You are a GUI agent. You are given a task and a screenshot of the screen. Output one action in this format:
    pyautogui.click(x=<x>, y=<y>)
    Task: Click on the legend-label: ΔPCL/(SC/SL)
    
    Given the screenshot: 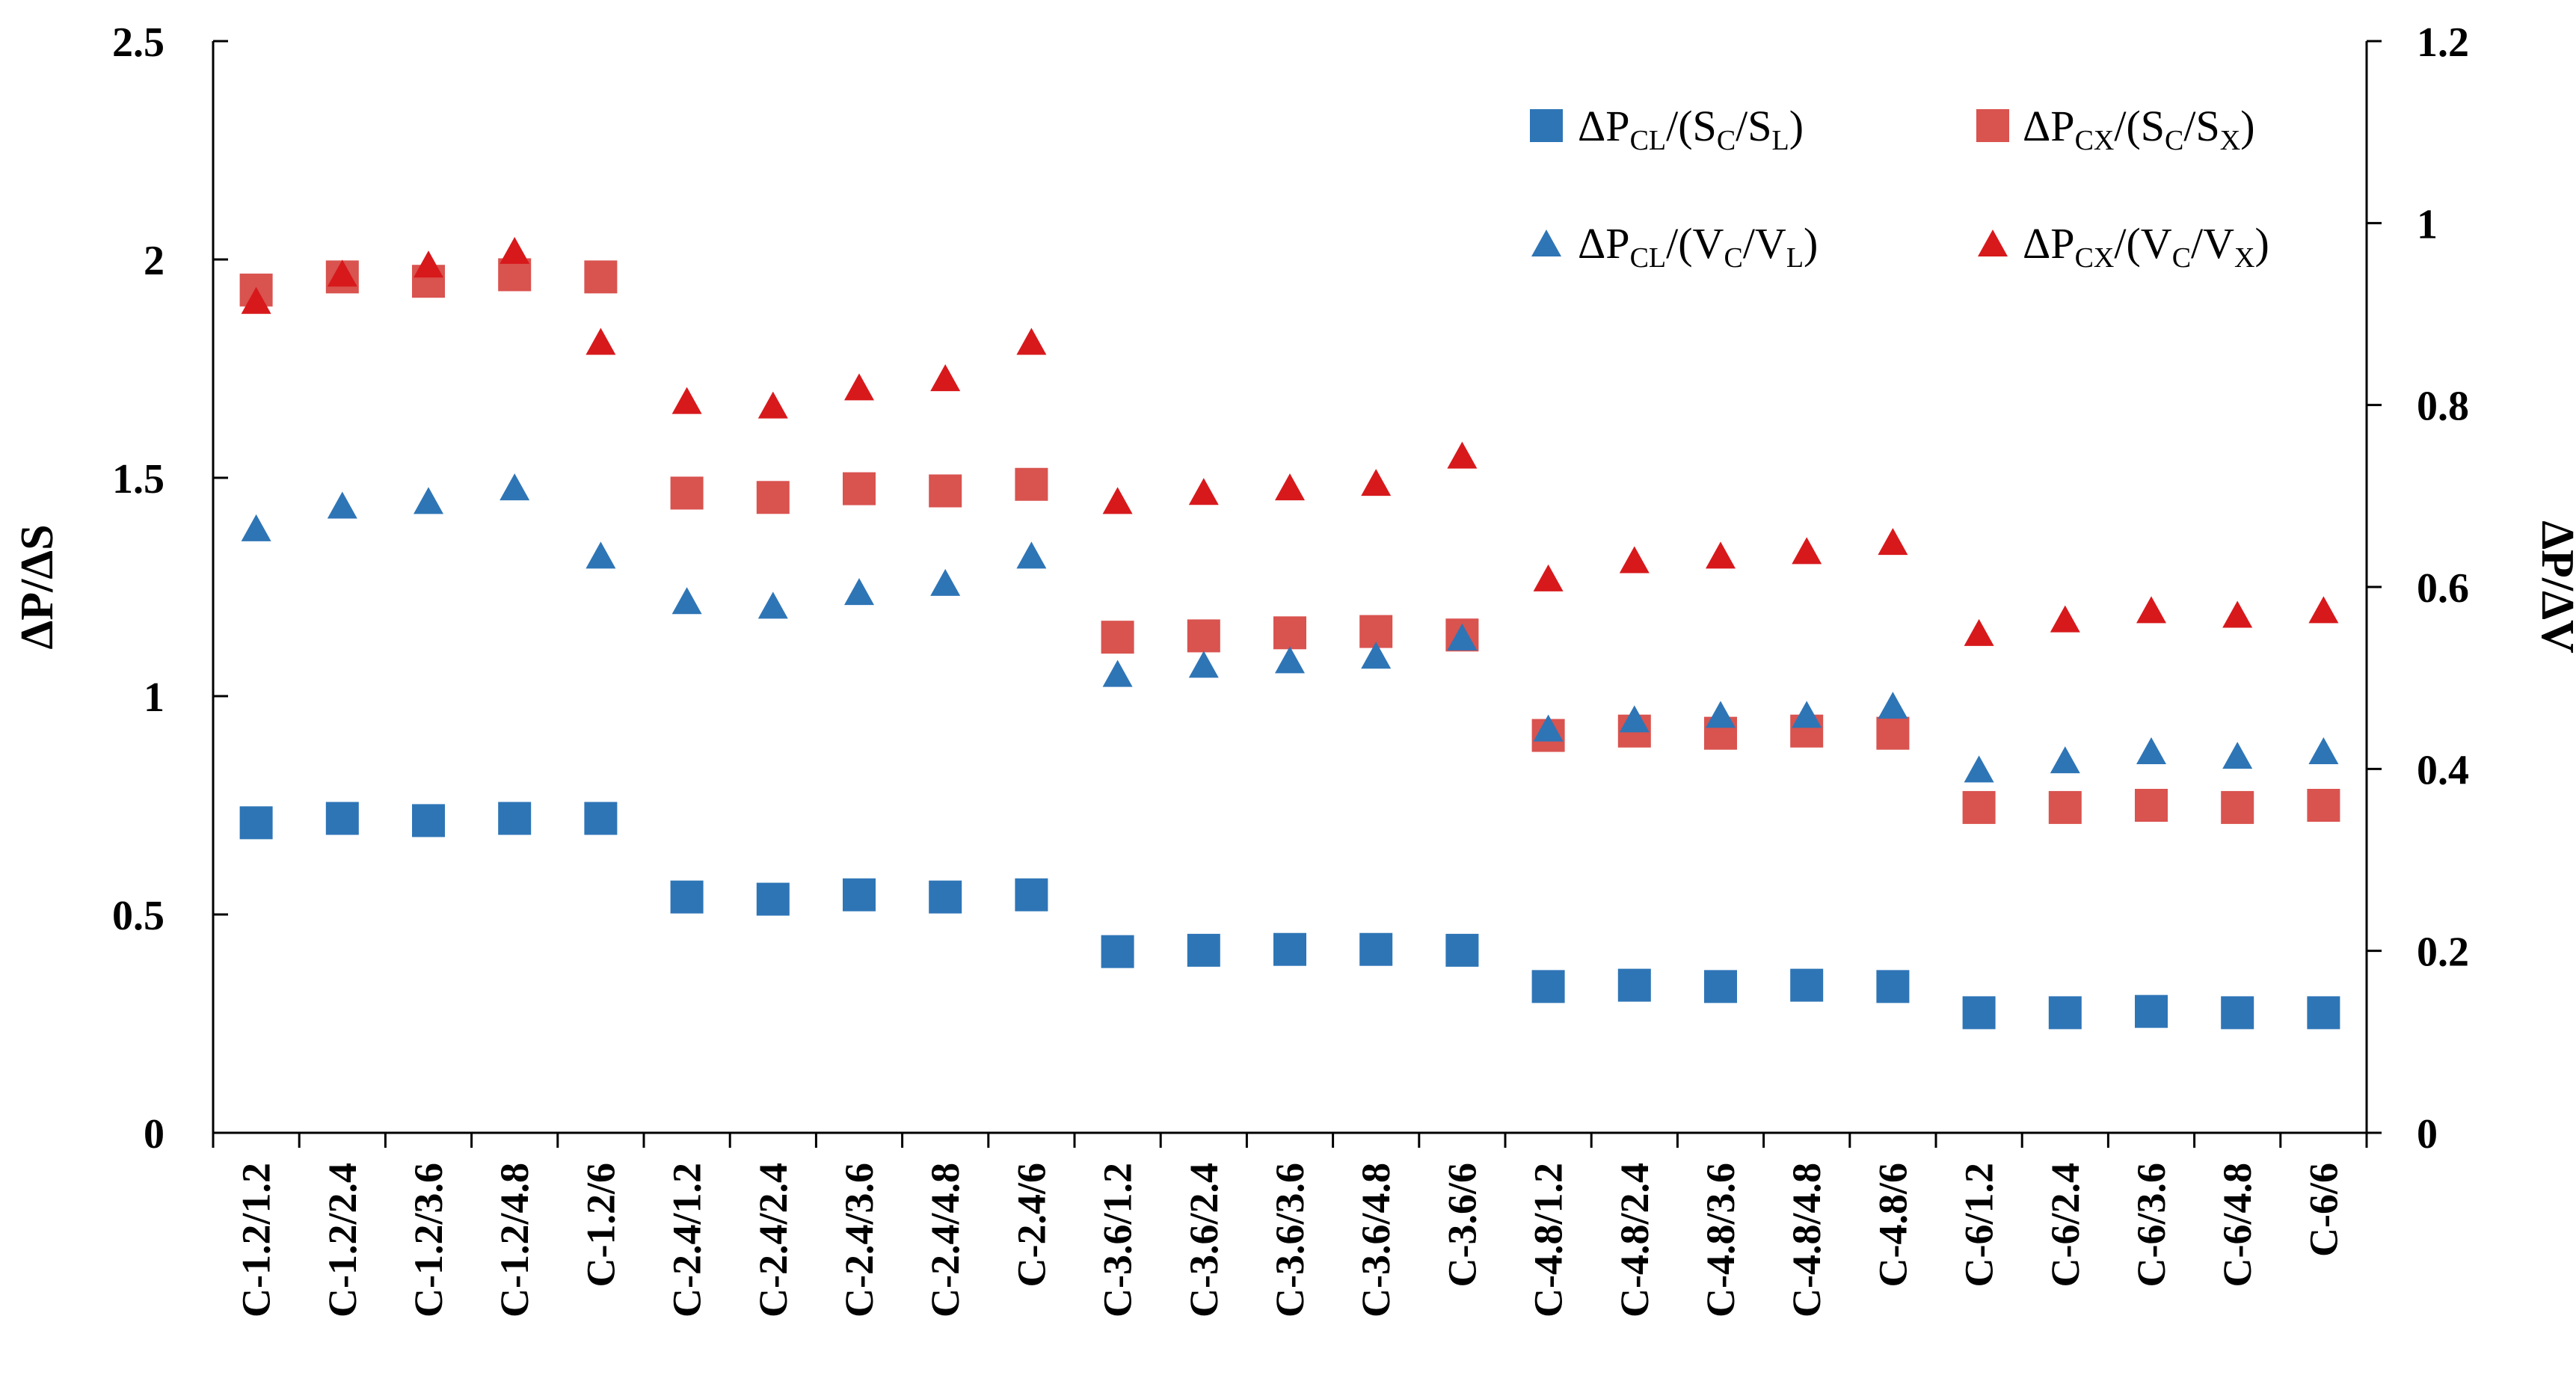 What is the action you would take?
    pyautogui.click(x=1691, y=129)
    